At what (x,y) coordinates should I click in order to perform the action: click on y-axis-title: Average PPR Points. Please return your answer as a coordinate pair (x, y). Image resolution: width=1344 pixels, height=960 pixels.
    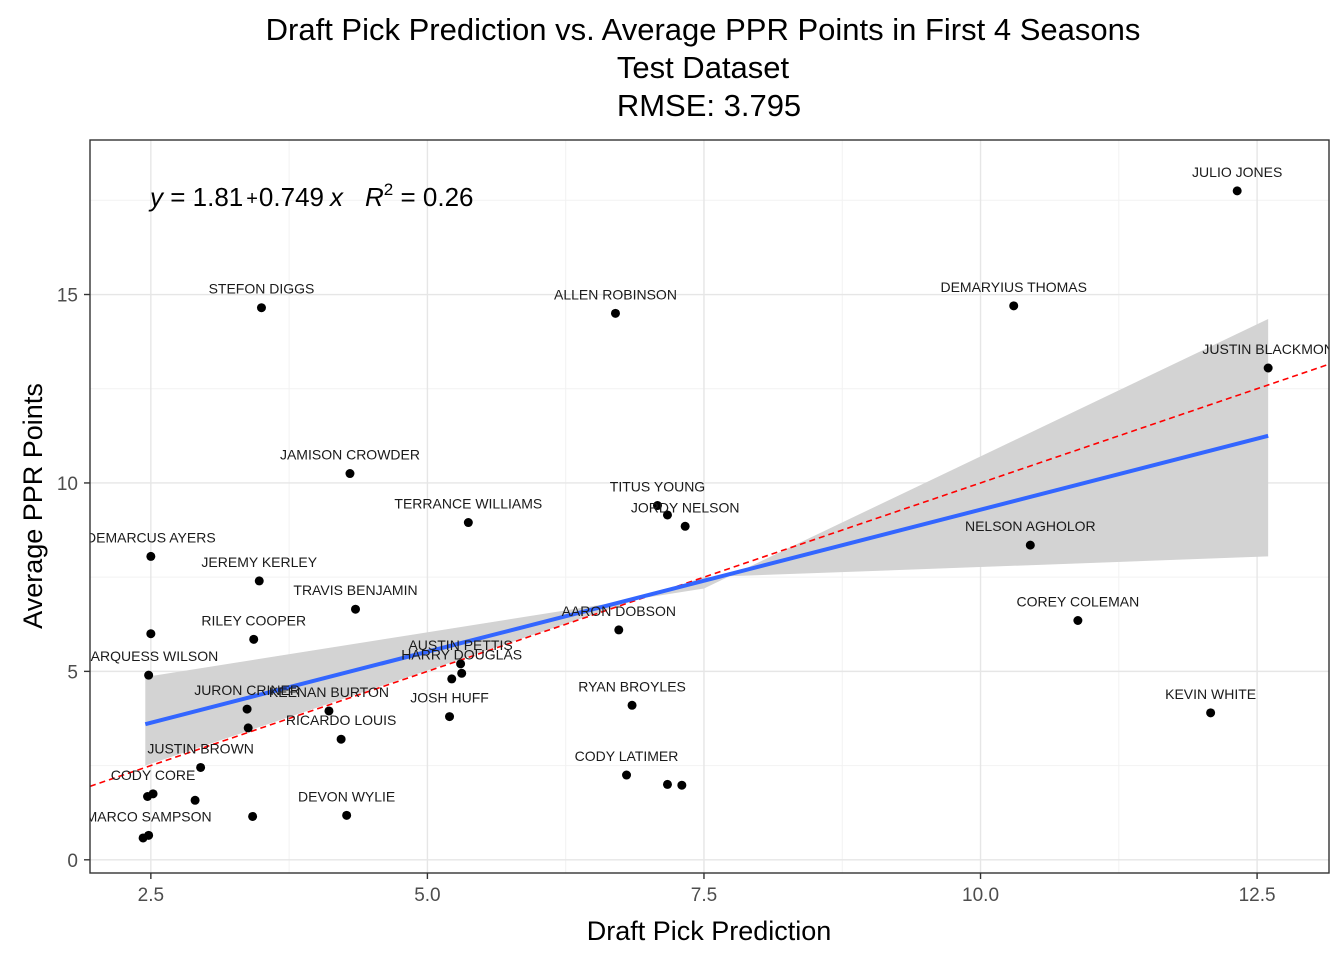
    Looking at the image, I should click on (33, 506).